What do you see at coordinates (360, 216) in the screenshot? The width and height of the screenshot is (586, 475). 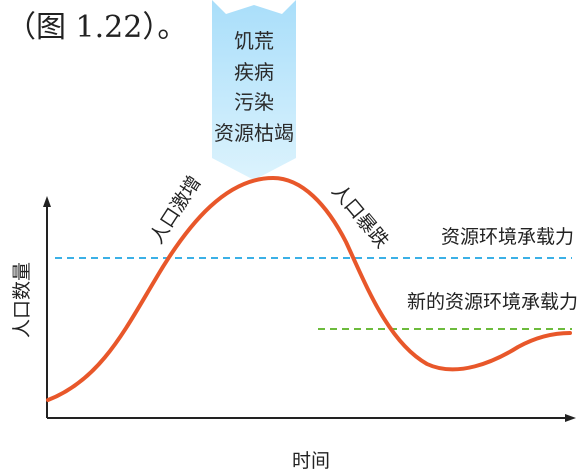 I see `curve-label-fall: 人口暴跌` at bounding box center [360, 216].